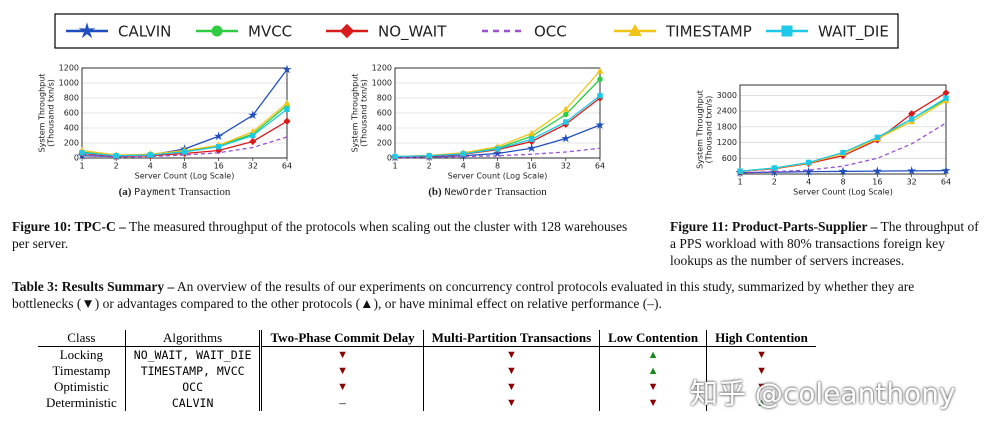  What do you see at coordinates (468, 192) in the screenshot?
I see `subcaption-mono: NewOrder` at bounding box center [468, 192].